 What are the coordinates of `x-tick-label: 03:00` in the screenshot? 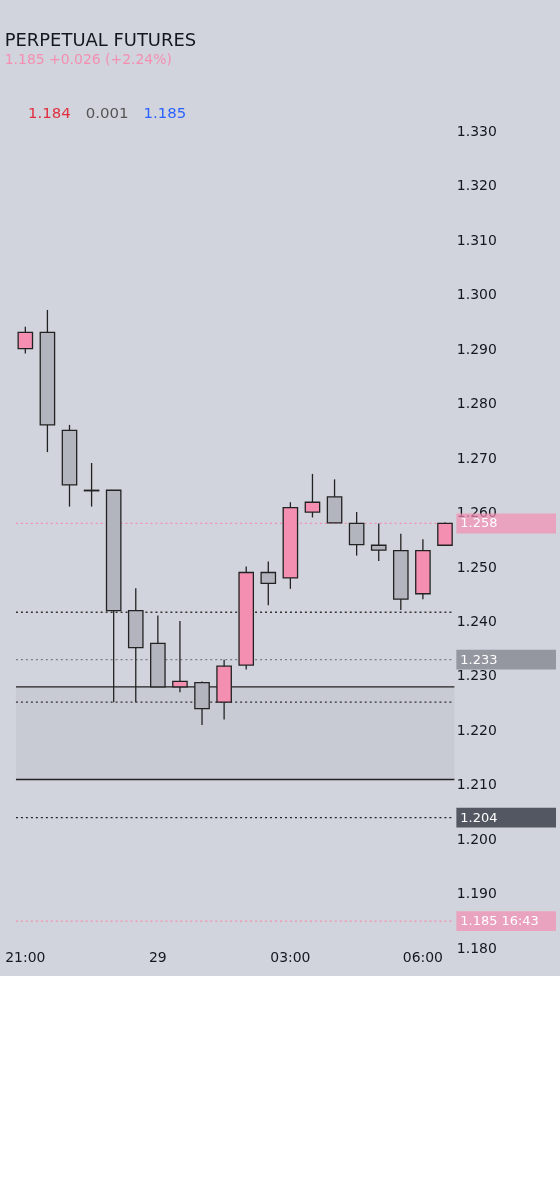 It's located at (290, 956).